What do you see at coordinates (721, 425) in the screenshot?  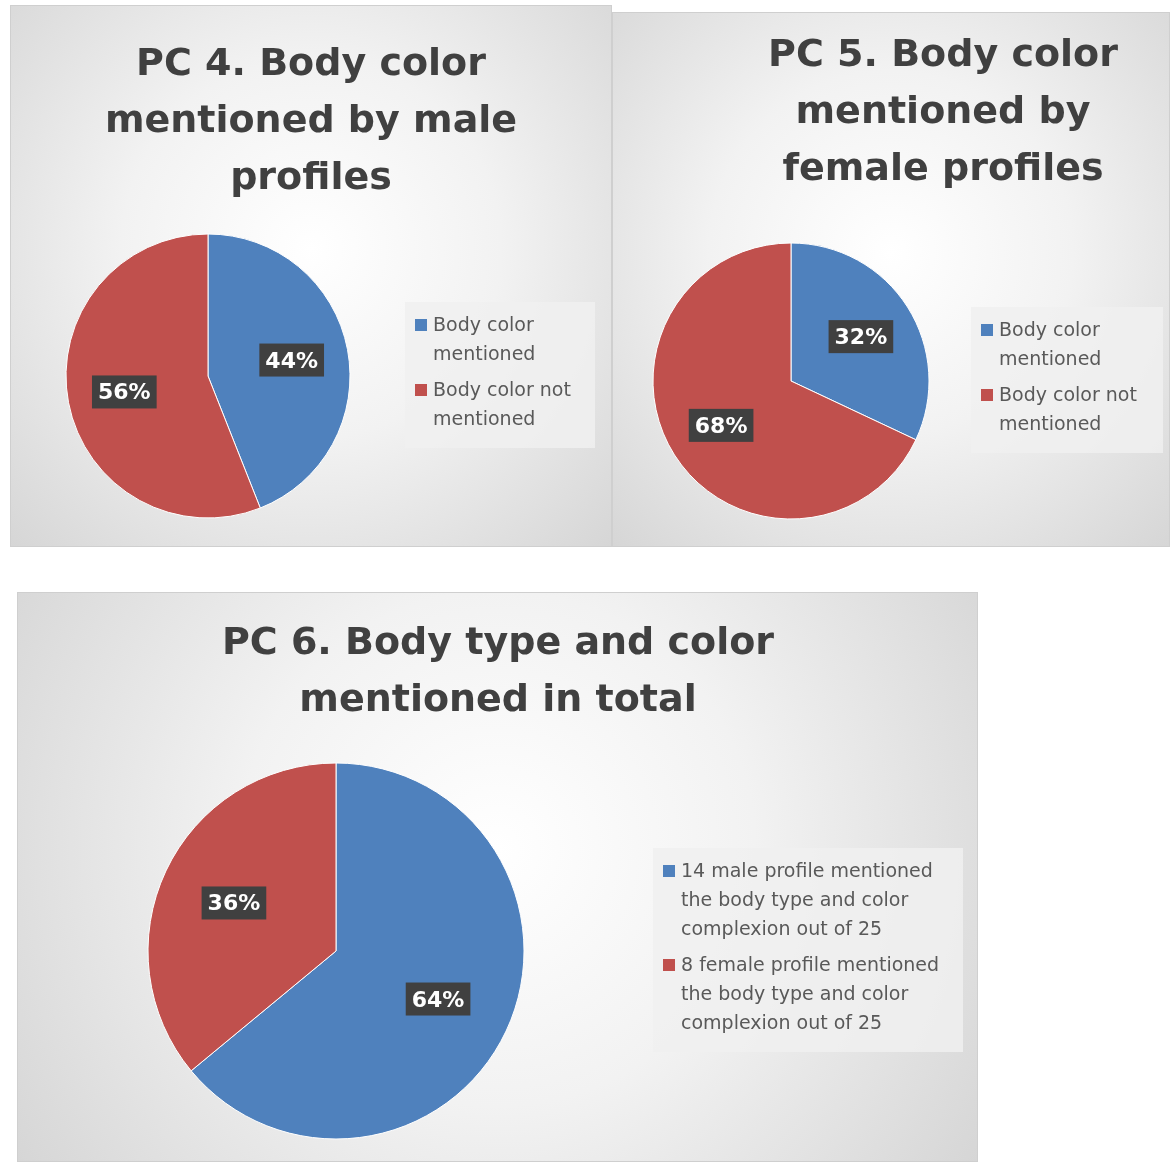 I see `data-label: 68%` at bounding box center [721, 425].